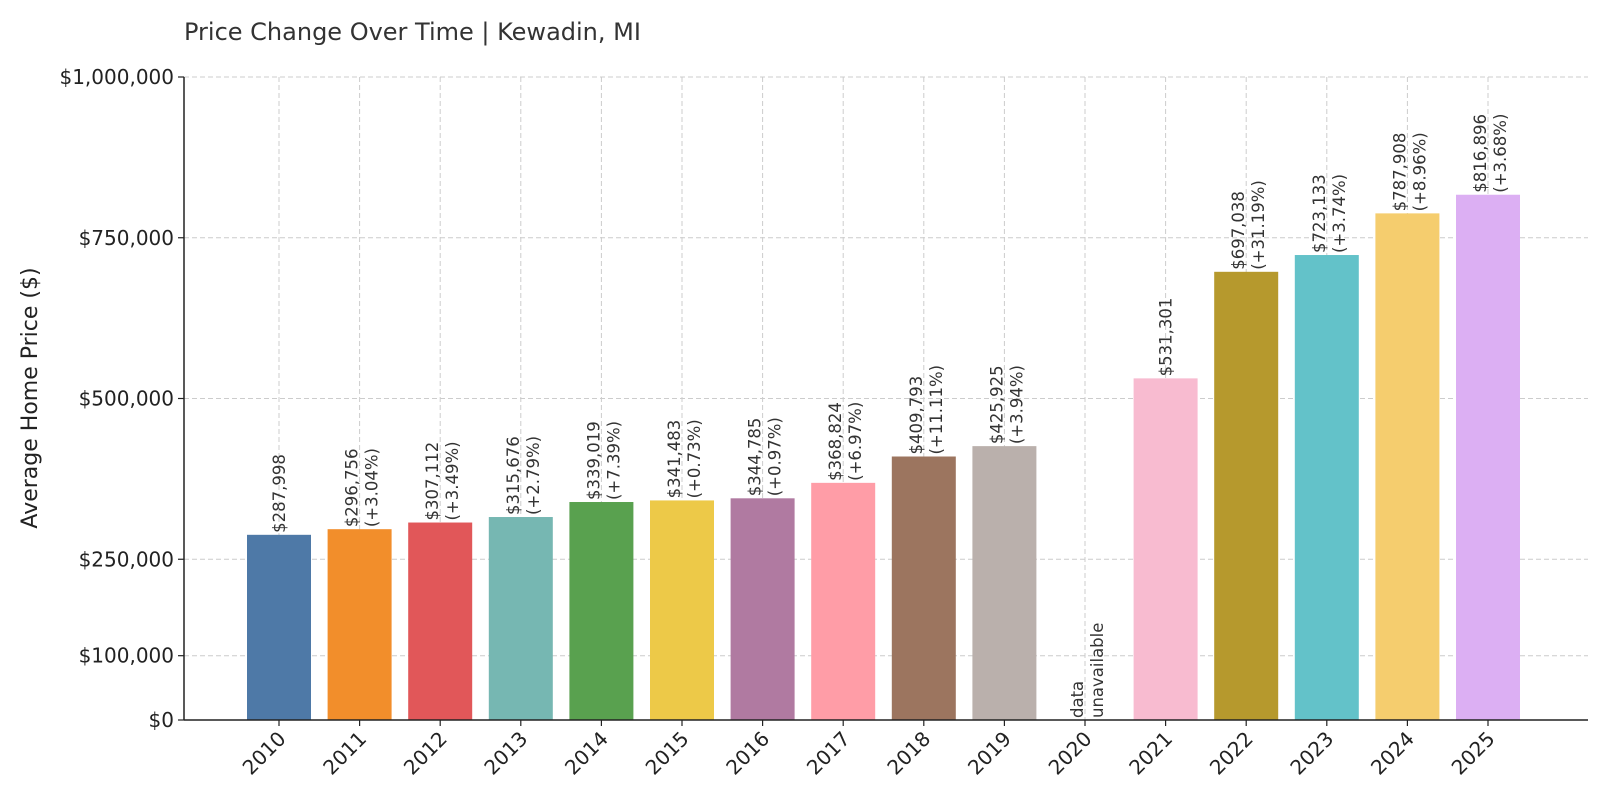 Image resolution: width=1600 pixels, height=800 pixels. What do you see at coordinates (533, 475) in the screenshot?
I see `bar-change-label: (+2.79%)` at bounding box center [533, 475].